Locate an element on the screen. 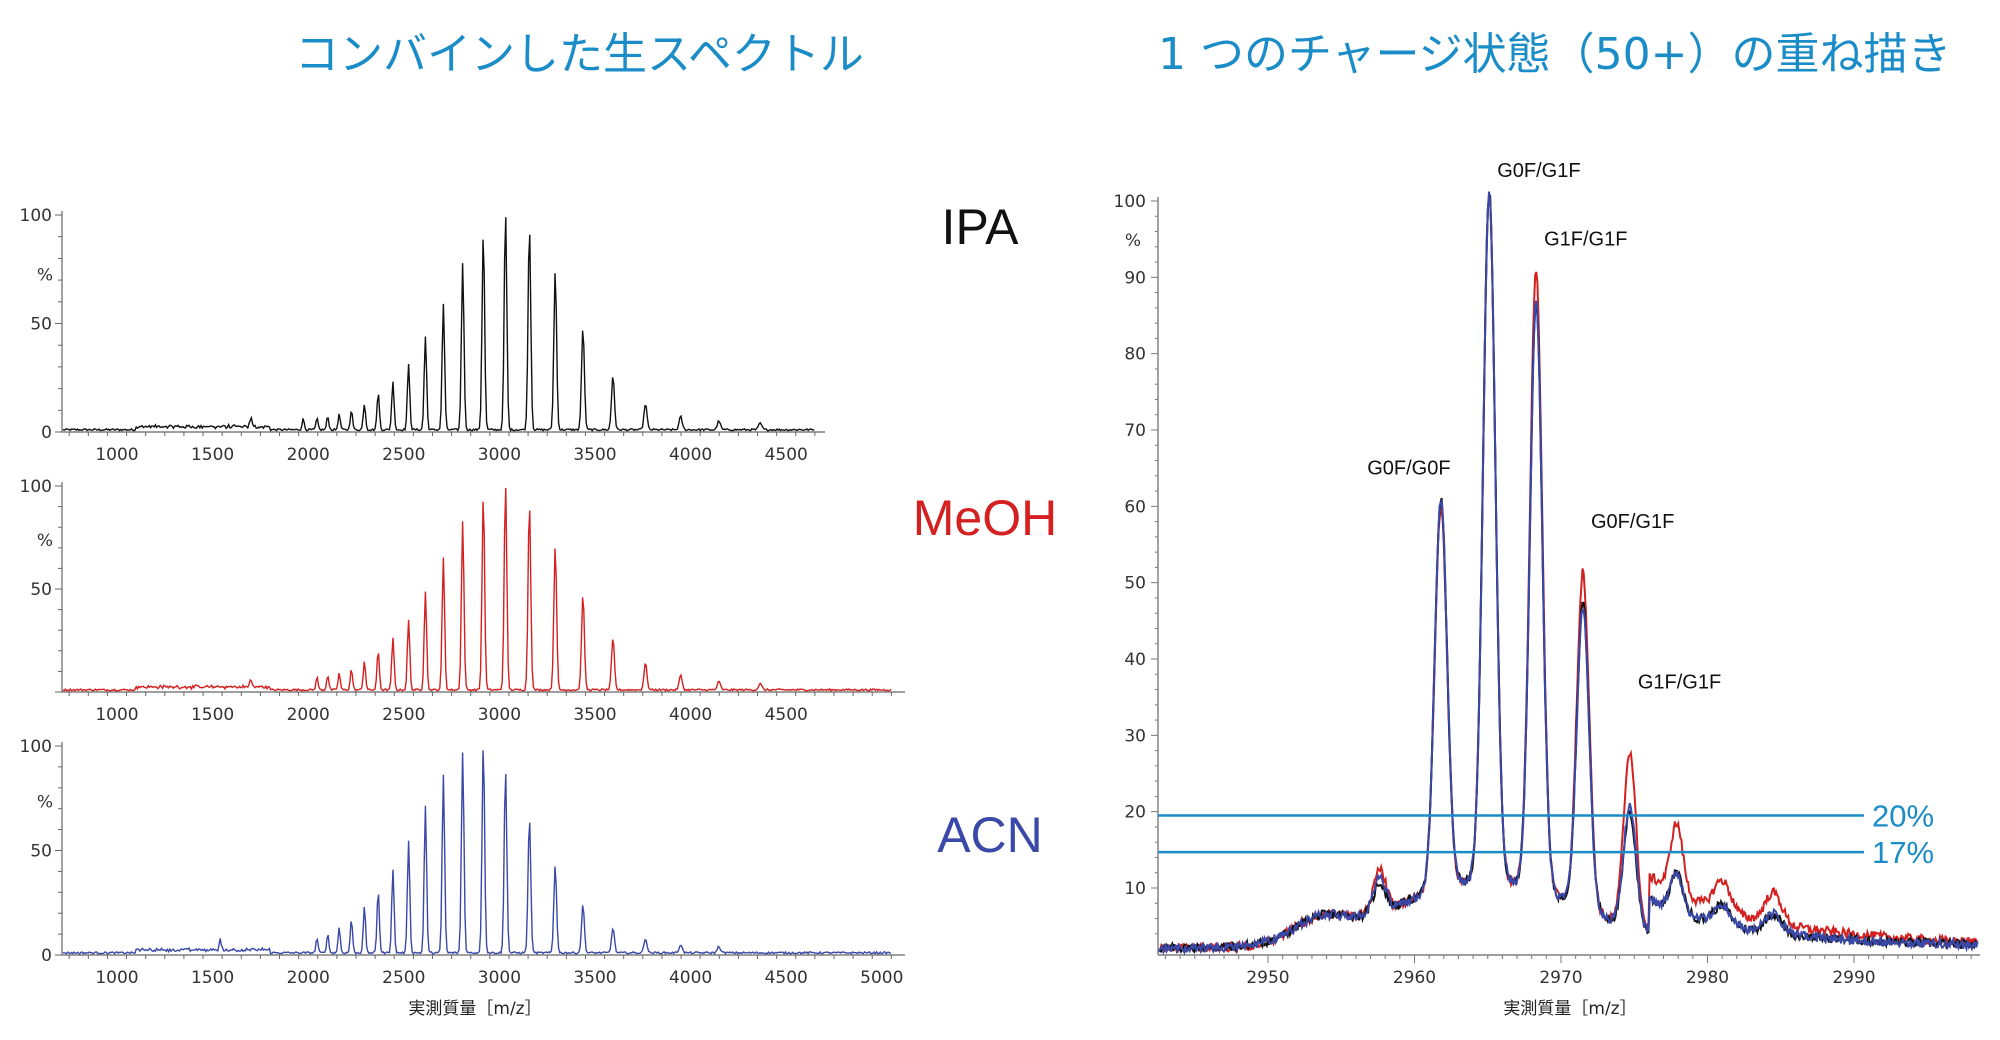 This screenshot has height=1040, width=2000. y-tick-label: 70 is located at coordinates (1135, 431).